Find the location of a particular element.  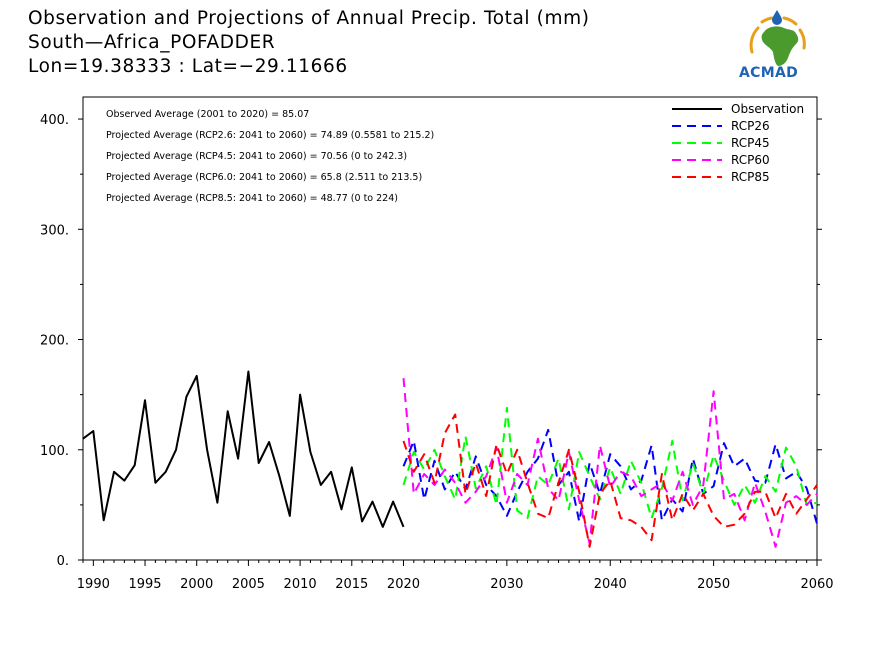

station-coordinates: Lon=19.38333 : Lat=−29.11666 is located at coordinates (188, 66).